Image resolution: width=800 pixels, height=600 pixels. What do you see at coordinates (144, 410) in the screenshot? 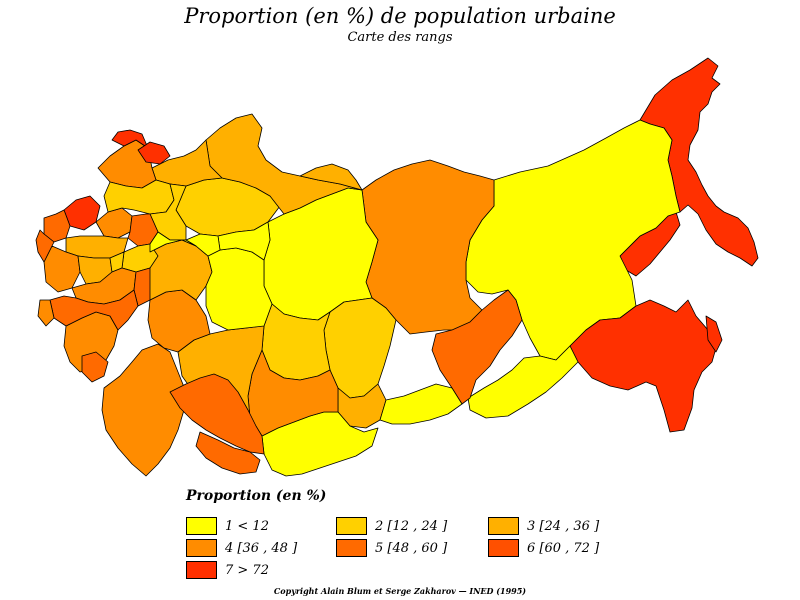
I see `region-turkmenistan` at bounding box center [144, 410].